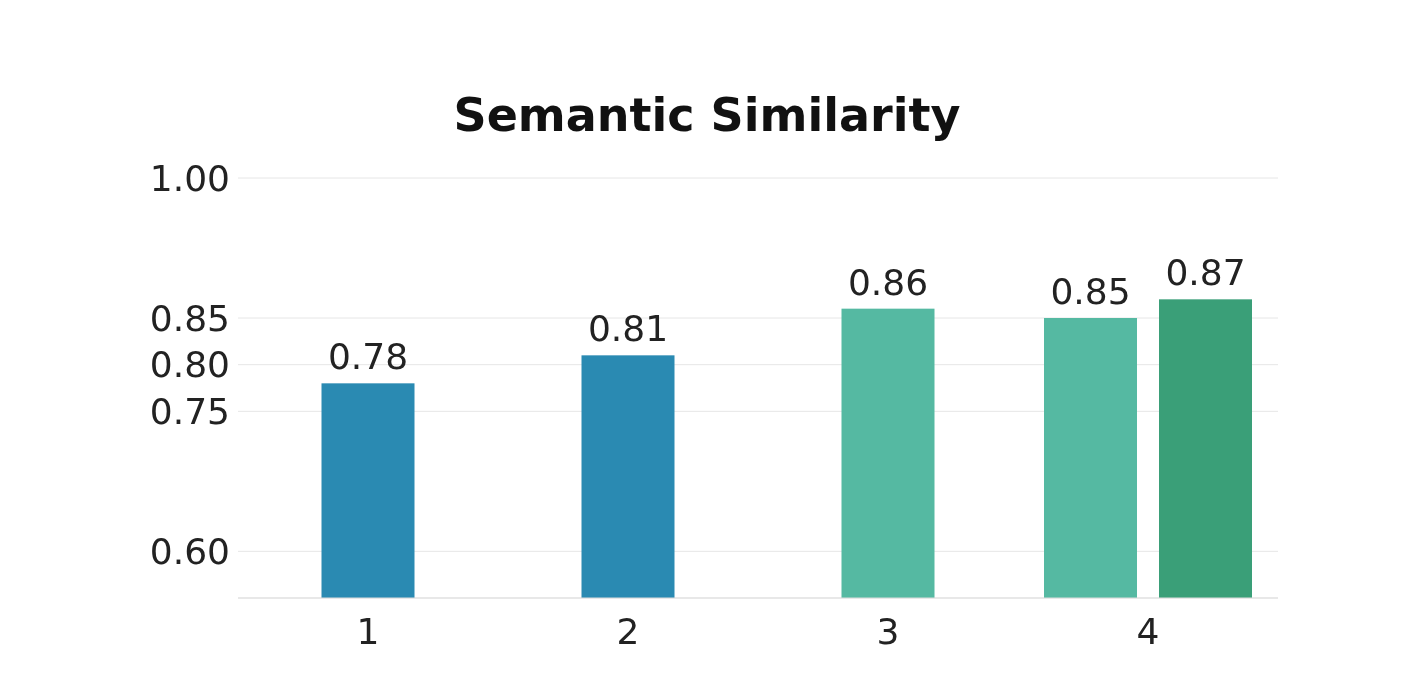 The image size is (1414, 694). What do you see at coordinates (189, 412) in the screenshot?
I see `y-tick-label: 0.75` at bounding box center [189, 412].